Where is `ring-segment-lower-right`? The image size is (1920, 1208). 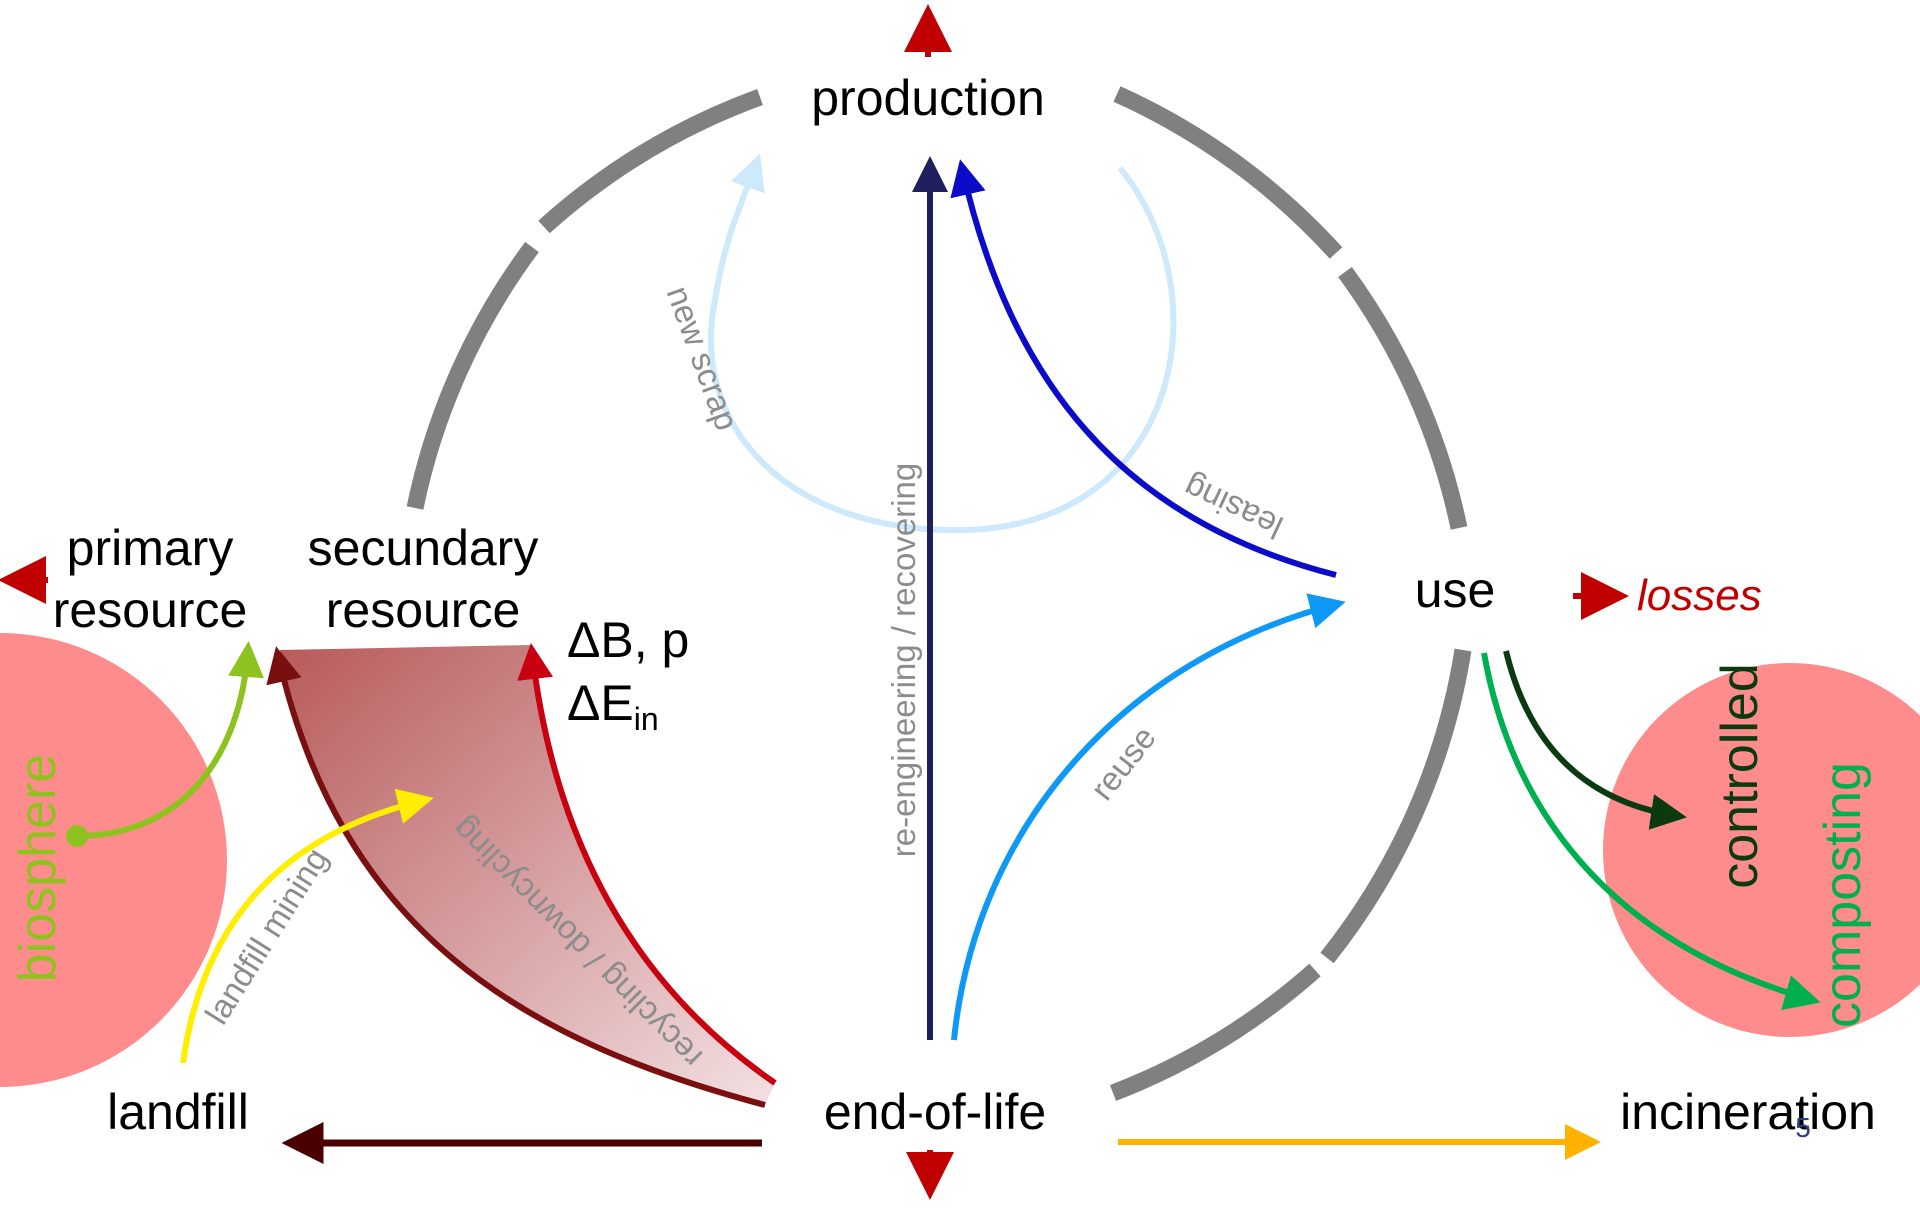
ring-segment-lower-right is located at coordinates (1396, 806).